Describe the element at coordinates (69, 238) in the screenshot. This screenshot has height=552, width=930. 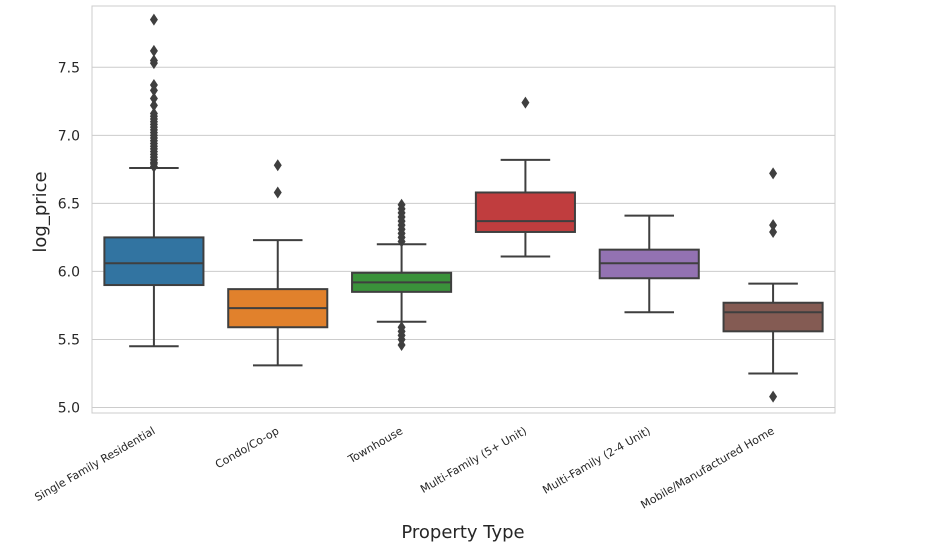
I see `y-tick-labels: 5.0 5.5 6.0 6.5 7.0 7.5` at that location.